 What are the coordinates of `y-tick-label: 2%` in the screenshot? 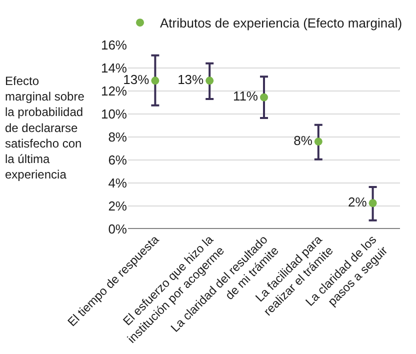 It's located at (118, 206).